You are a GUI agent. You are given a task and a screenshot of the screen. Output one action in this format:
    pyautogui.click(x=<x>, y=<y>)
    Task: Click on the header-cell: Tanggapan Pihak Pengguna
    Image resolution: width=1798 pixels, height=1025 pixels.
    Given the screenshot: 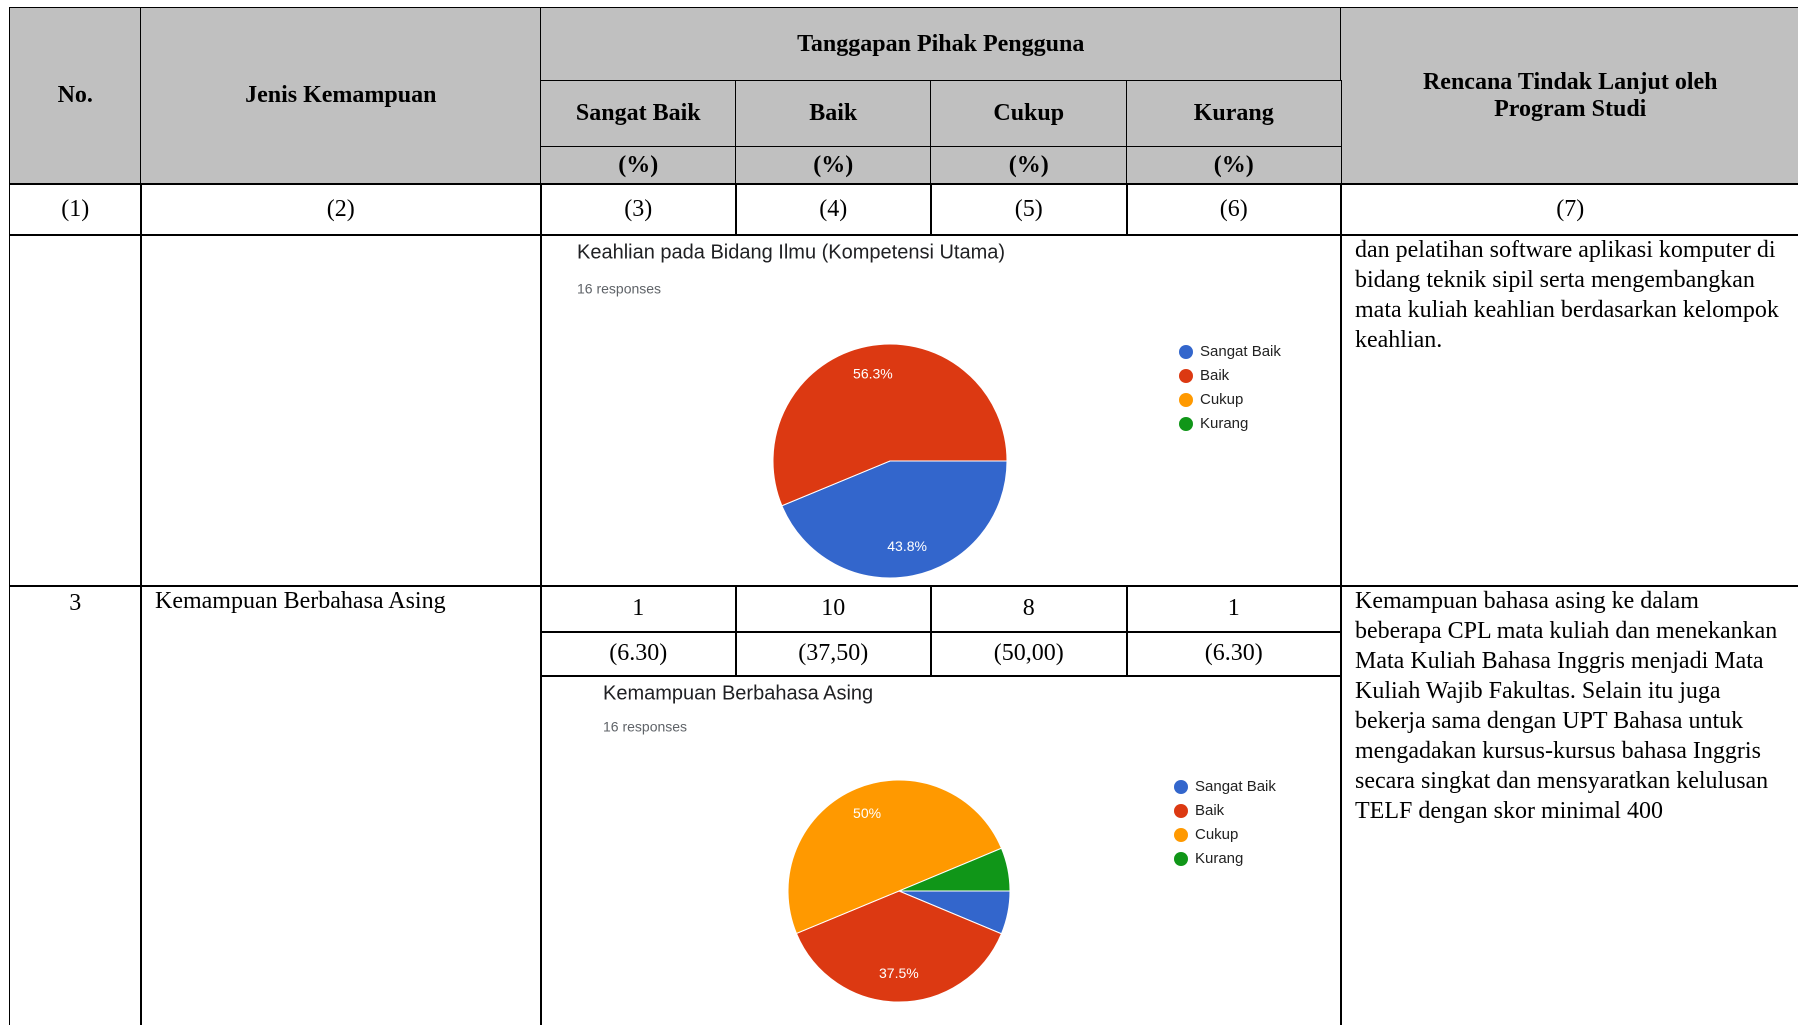 What is the action you would take?
    pyautogui.click(x=941, y=44)
    